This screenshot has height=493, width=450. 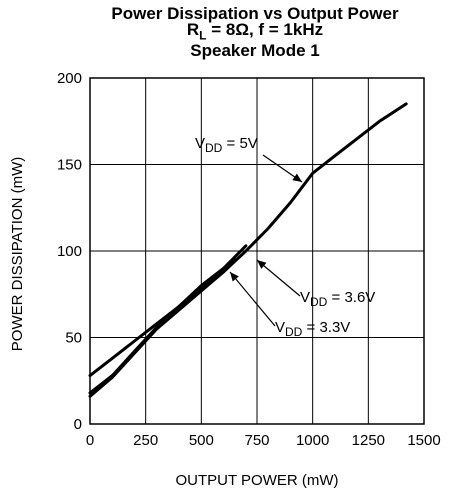 I want to click on x-axis-label: OUTPUT POWER (mW), so click(x=256, y=480).